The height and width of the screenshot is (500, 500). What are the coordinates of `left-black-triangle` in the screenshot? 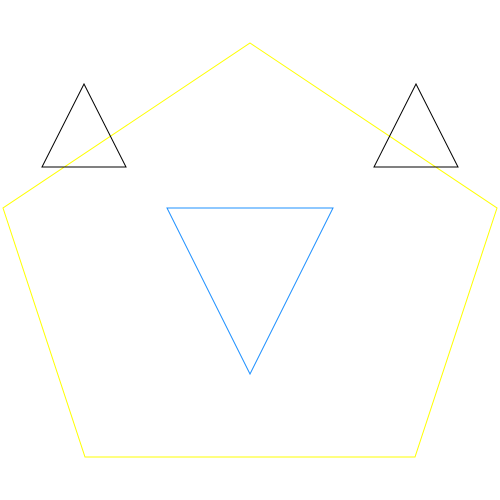 It's located at (84, 125).